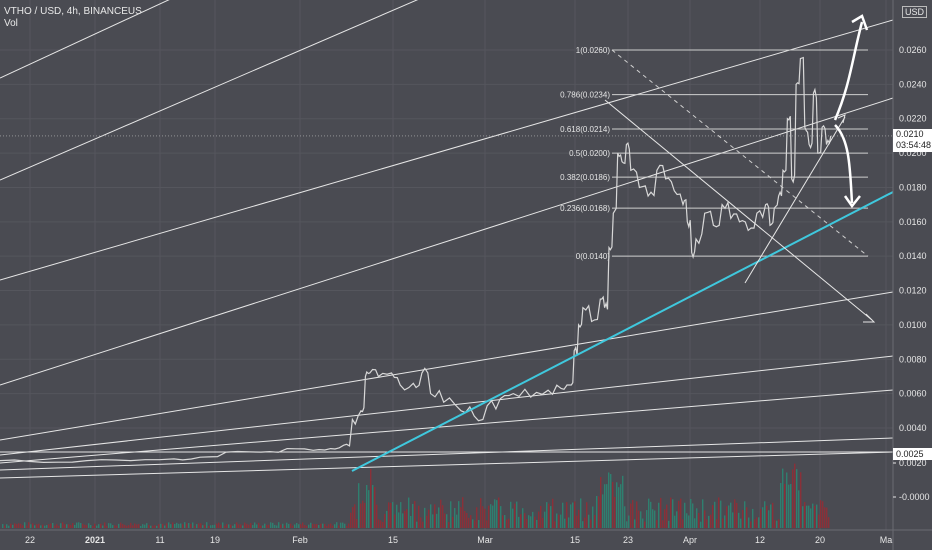 This screenshot has height=550, width=932. Describe the element at coordinates (740, 153) in the screenshot. I see `fib-diagonal` at that location.